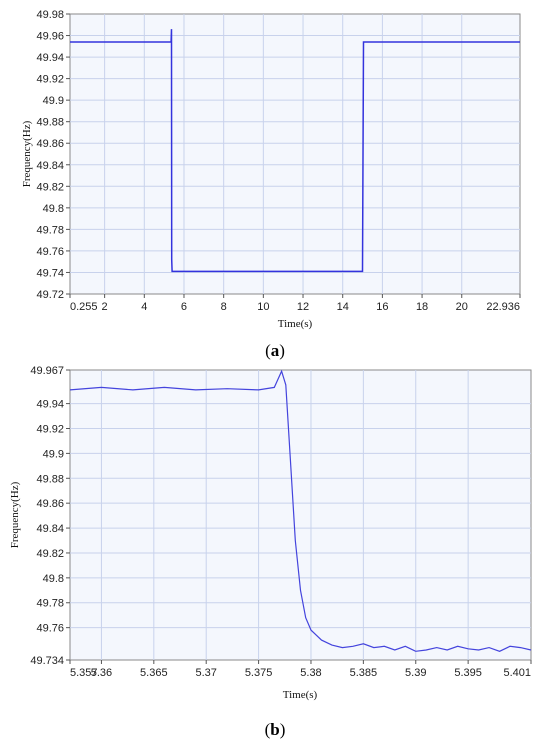  What do you see at coordinates (84, 307) in the screenshot?
I see `x-tick-label: 0.255` at bounding box center [84, 307].